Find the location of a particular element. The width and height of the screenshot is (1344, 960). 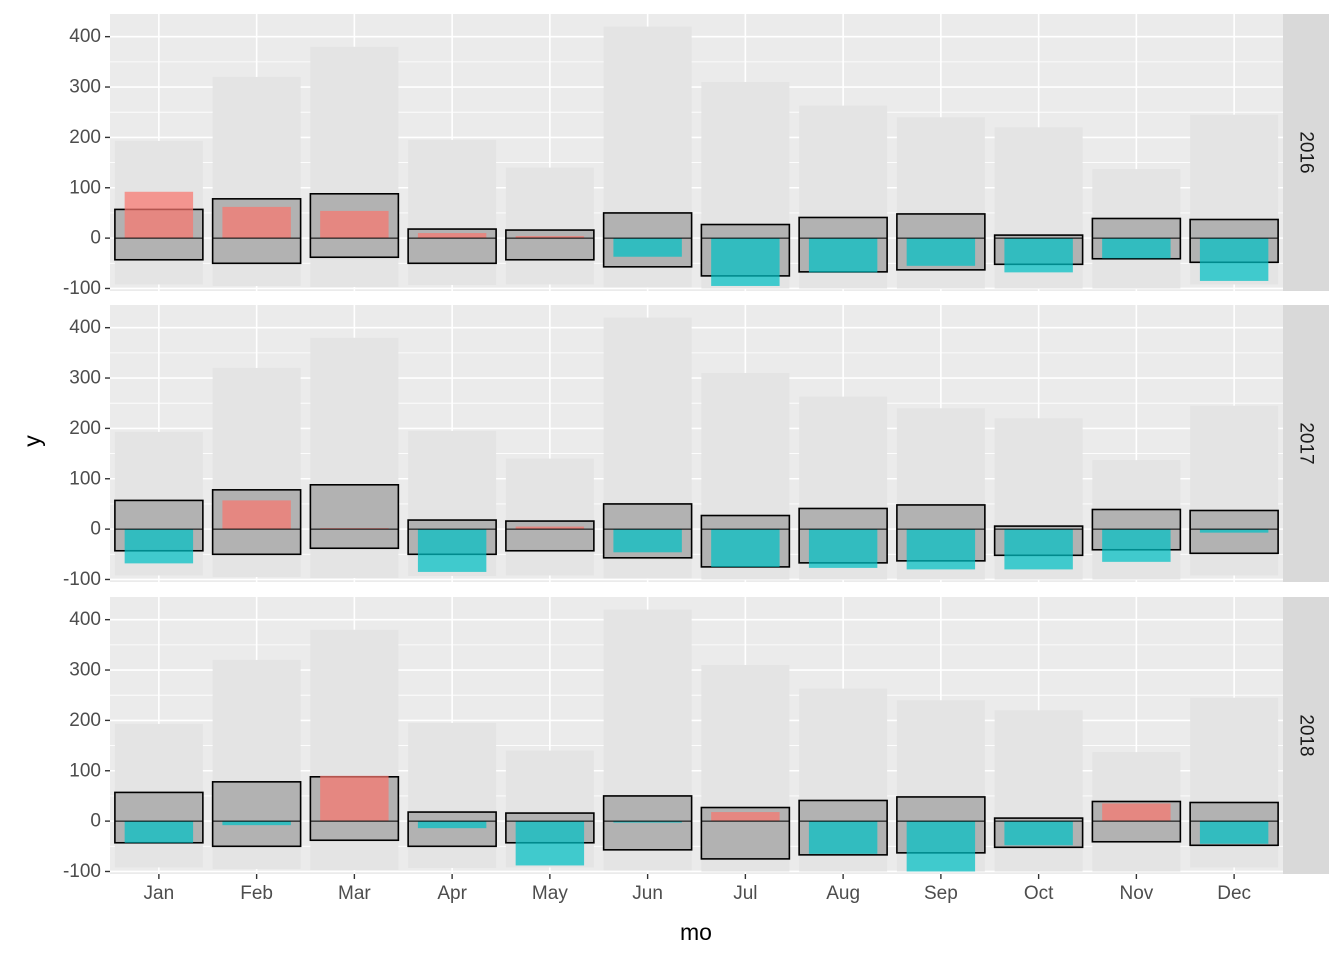

x-tick-label: Jan is located at coordinates (159, 893).